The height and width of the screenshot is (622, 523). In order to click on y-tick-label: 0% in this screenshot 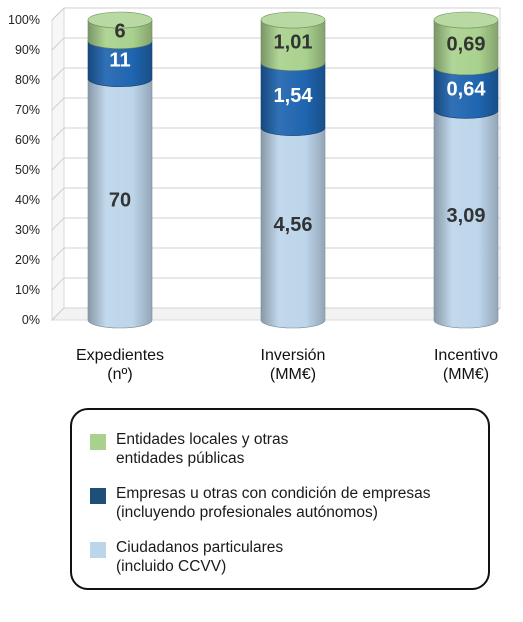, I will do `click(31, 320)`.